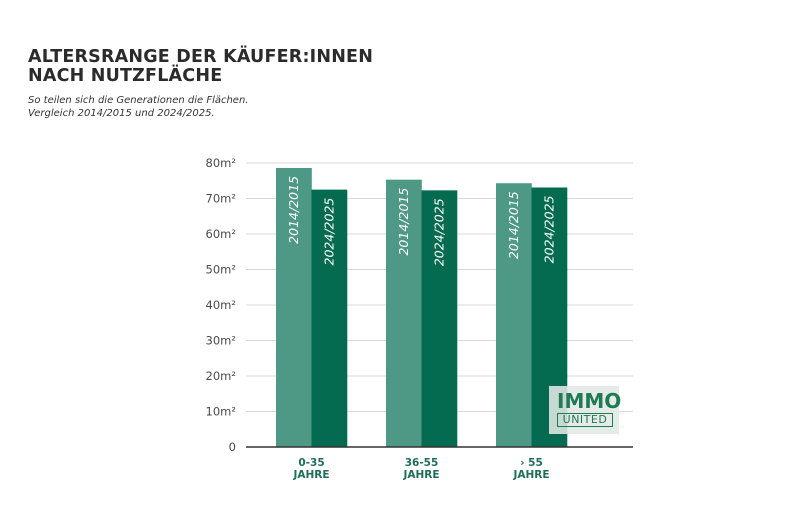 The image size is (800, 520). I want to click on x-category-label: › 55, so click(531, 463).